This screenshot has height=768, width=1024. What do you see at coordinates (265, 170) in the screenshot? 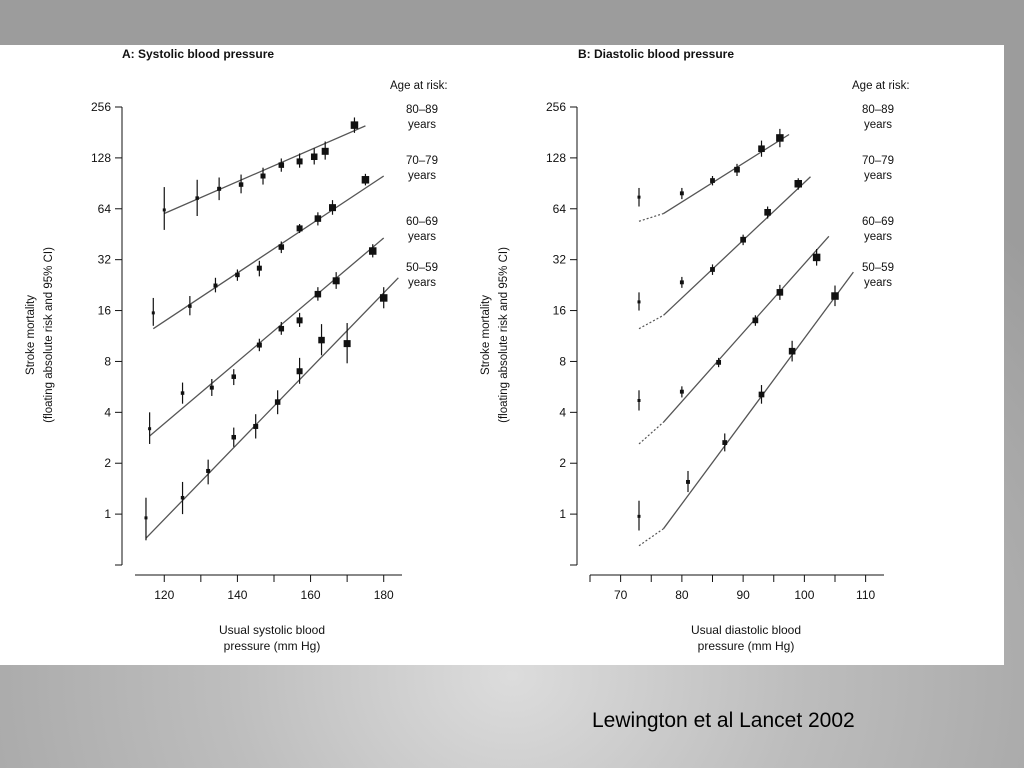
I see `chart0-series0-fit-line` at bounding box center [265, 170].